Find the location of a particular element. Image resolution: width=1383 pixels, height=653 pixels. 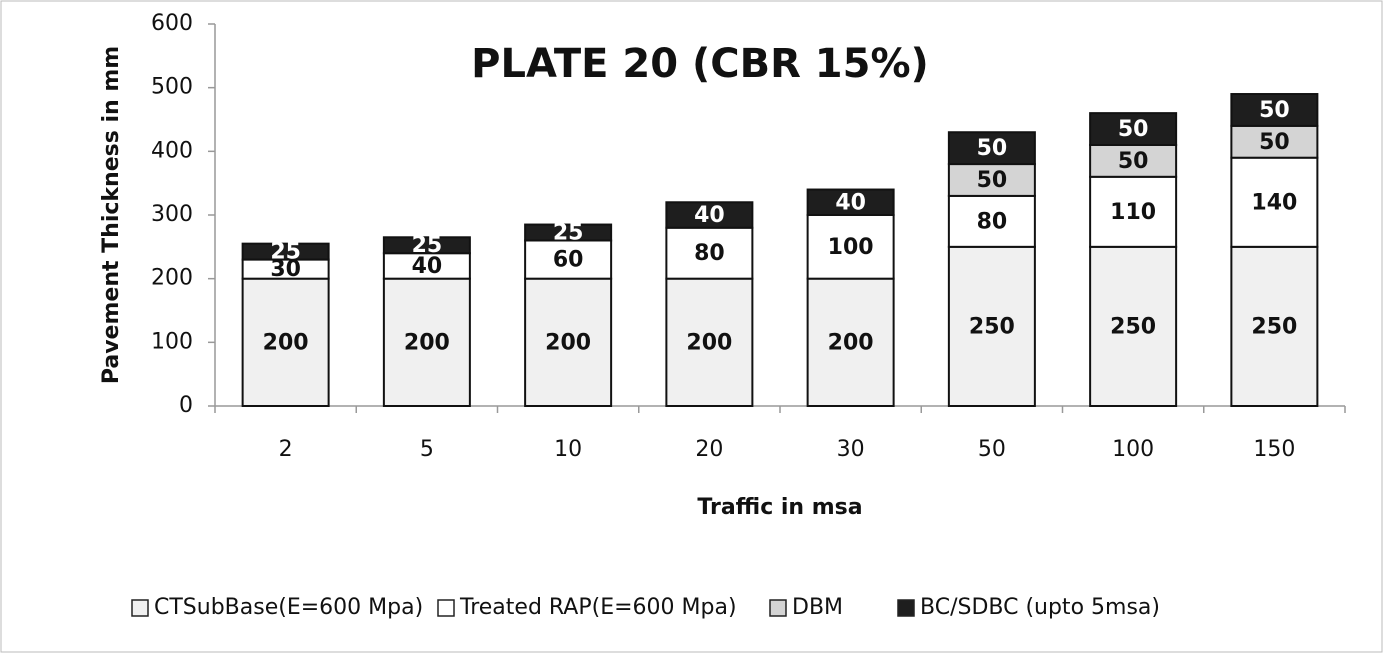

legend-label: BC/SDBC (upto 5msa) is located at coordinates (1040, 607).